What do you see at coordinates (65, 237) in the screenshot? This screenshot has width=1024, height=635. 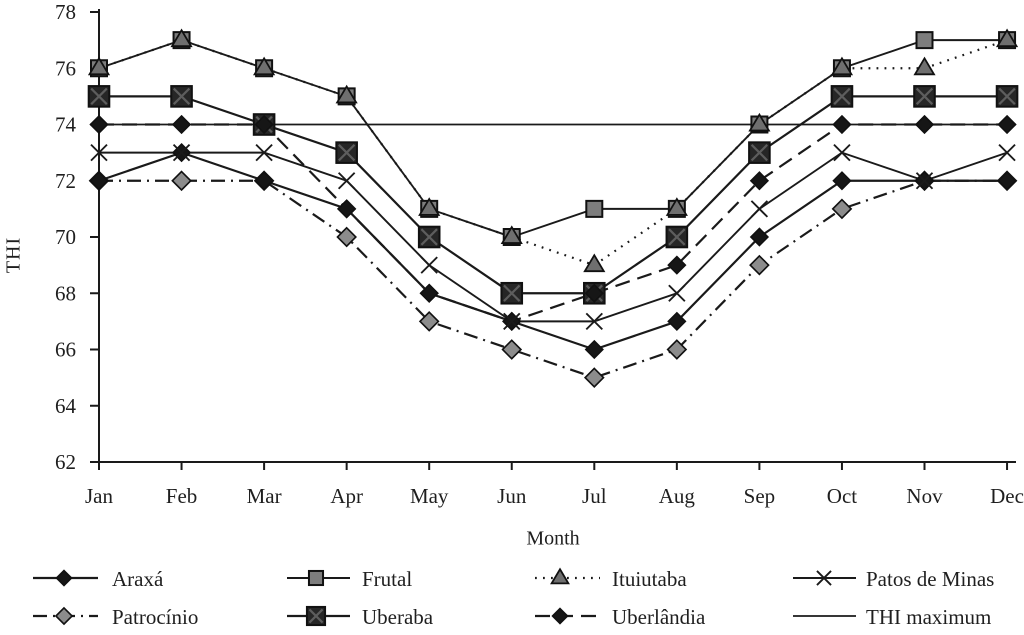 I see `y-tick-label: 70` at bounding box center [65, 237].